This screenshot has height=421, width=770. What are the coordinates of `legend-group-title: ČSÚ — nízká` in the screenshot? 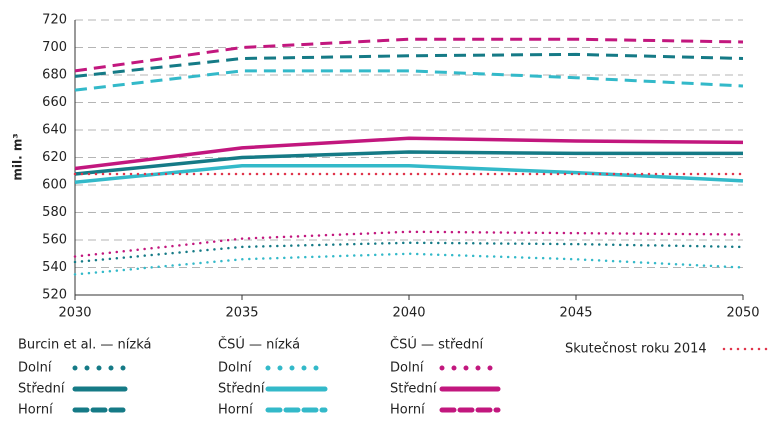 It's located at (259, 345).